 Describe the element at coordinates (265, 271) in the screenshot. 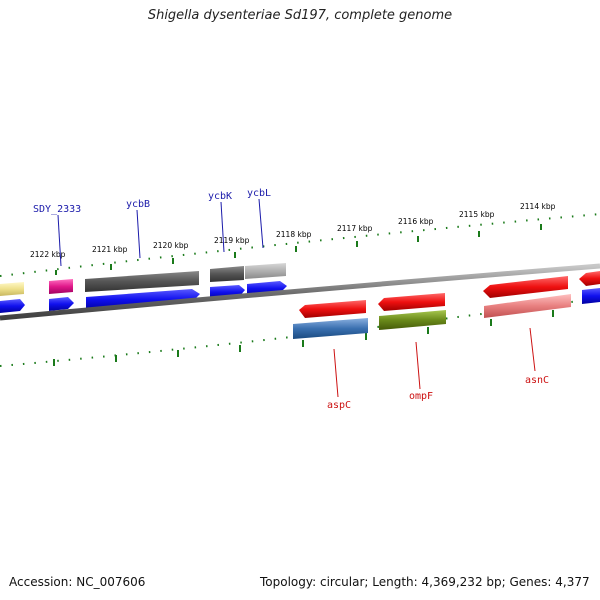

I see `gene-ycbl` at that location.